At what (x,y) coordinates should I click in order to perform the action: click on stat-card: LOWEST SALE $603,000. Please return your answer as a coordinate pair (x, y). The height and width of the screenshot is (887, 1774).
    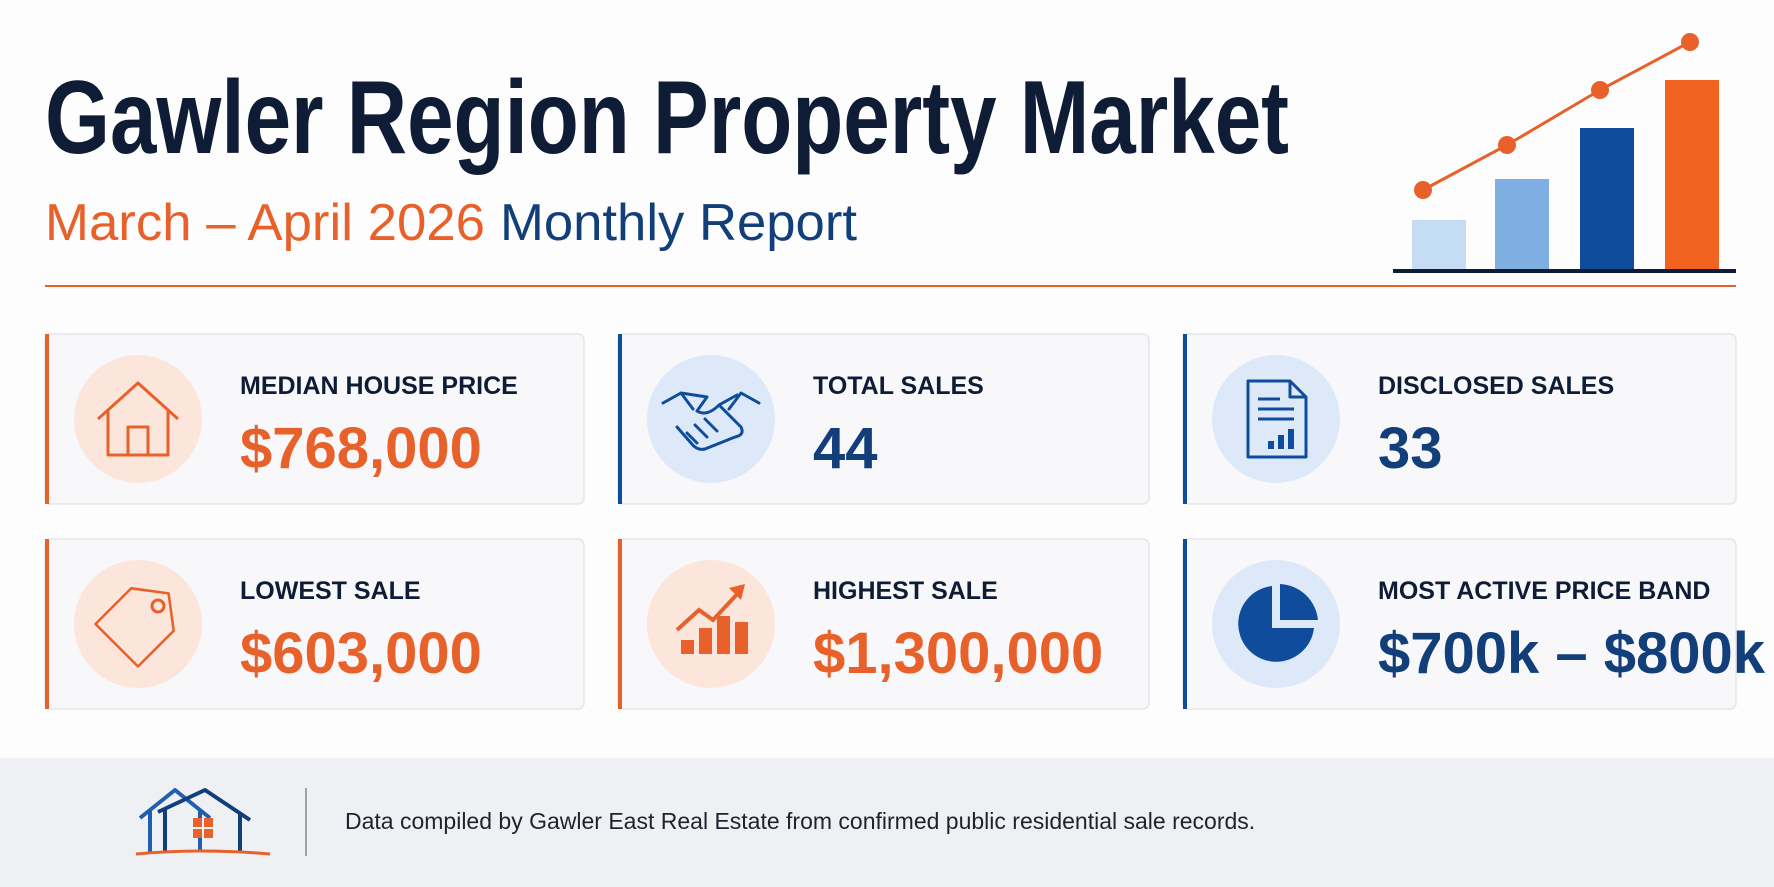
    Looking at the image, I should click on (314, 624).